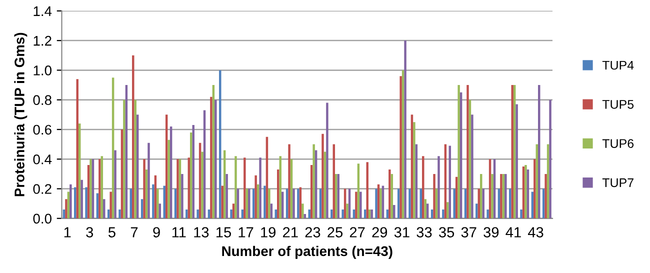  I want to click on y-tick-label: 1.4, so click(43, 11).